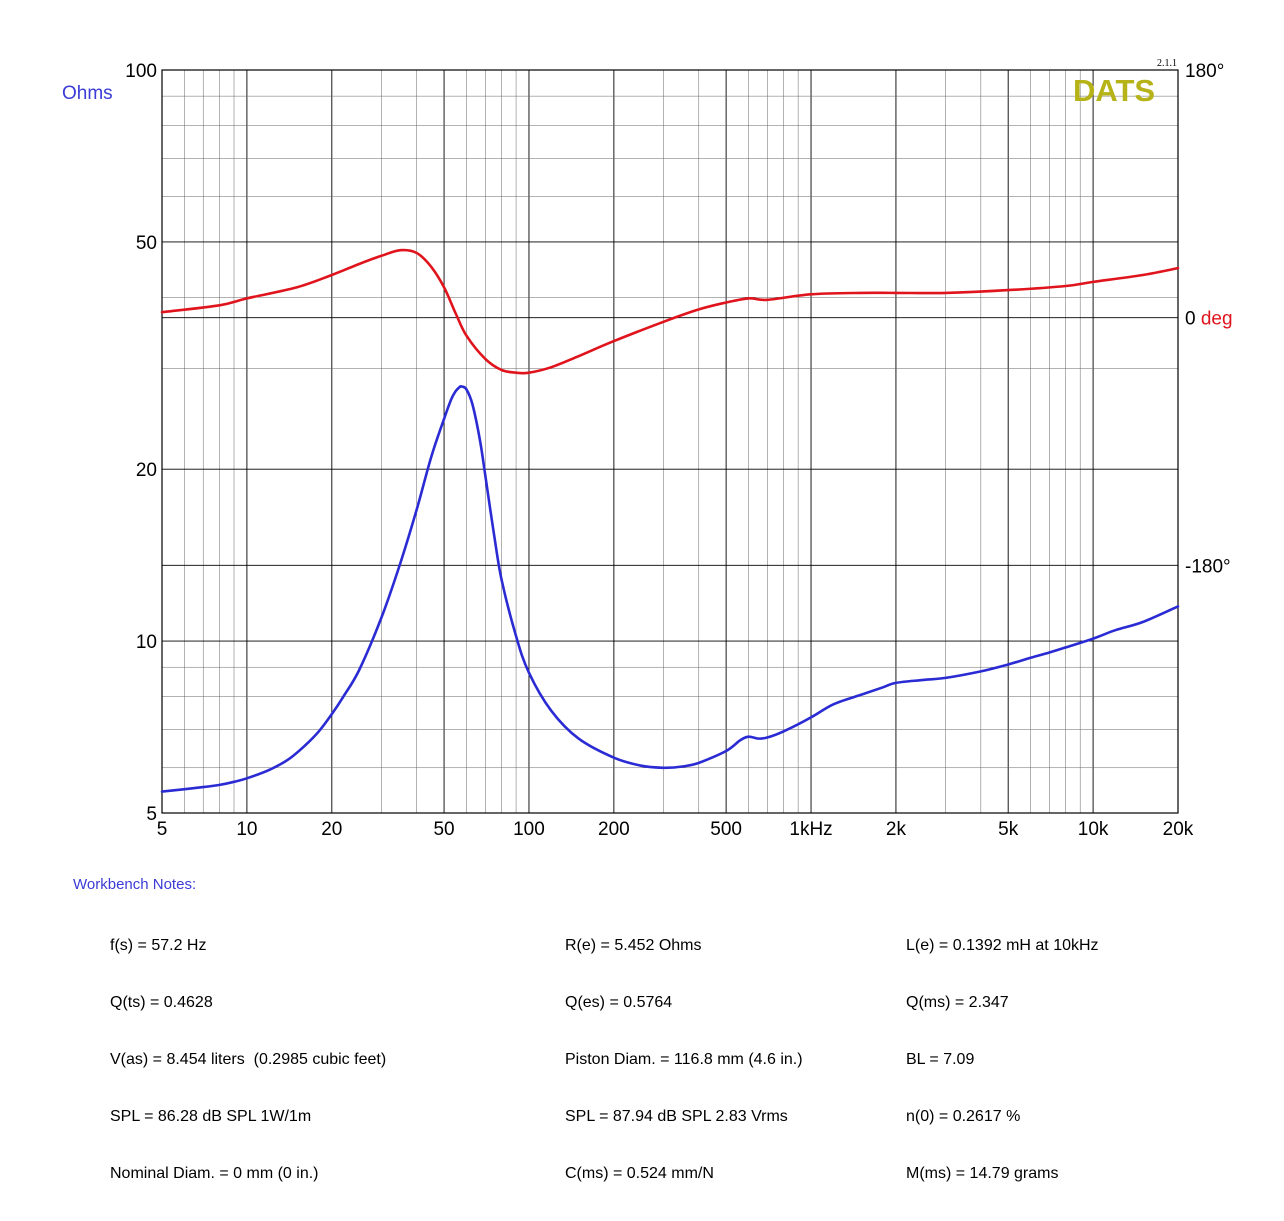 The image size is (1284, 1221). What do you see at coordinates (982, 1173) in the screenshot?
I see `note-mms: M(ms) = 14.79 grams` at bounding box center [982, 1173].